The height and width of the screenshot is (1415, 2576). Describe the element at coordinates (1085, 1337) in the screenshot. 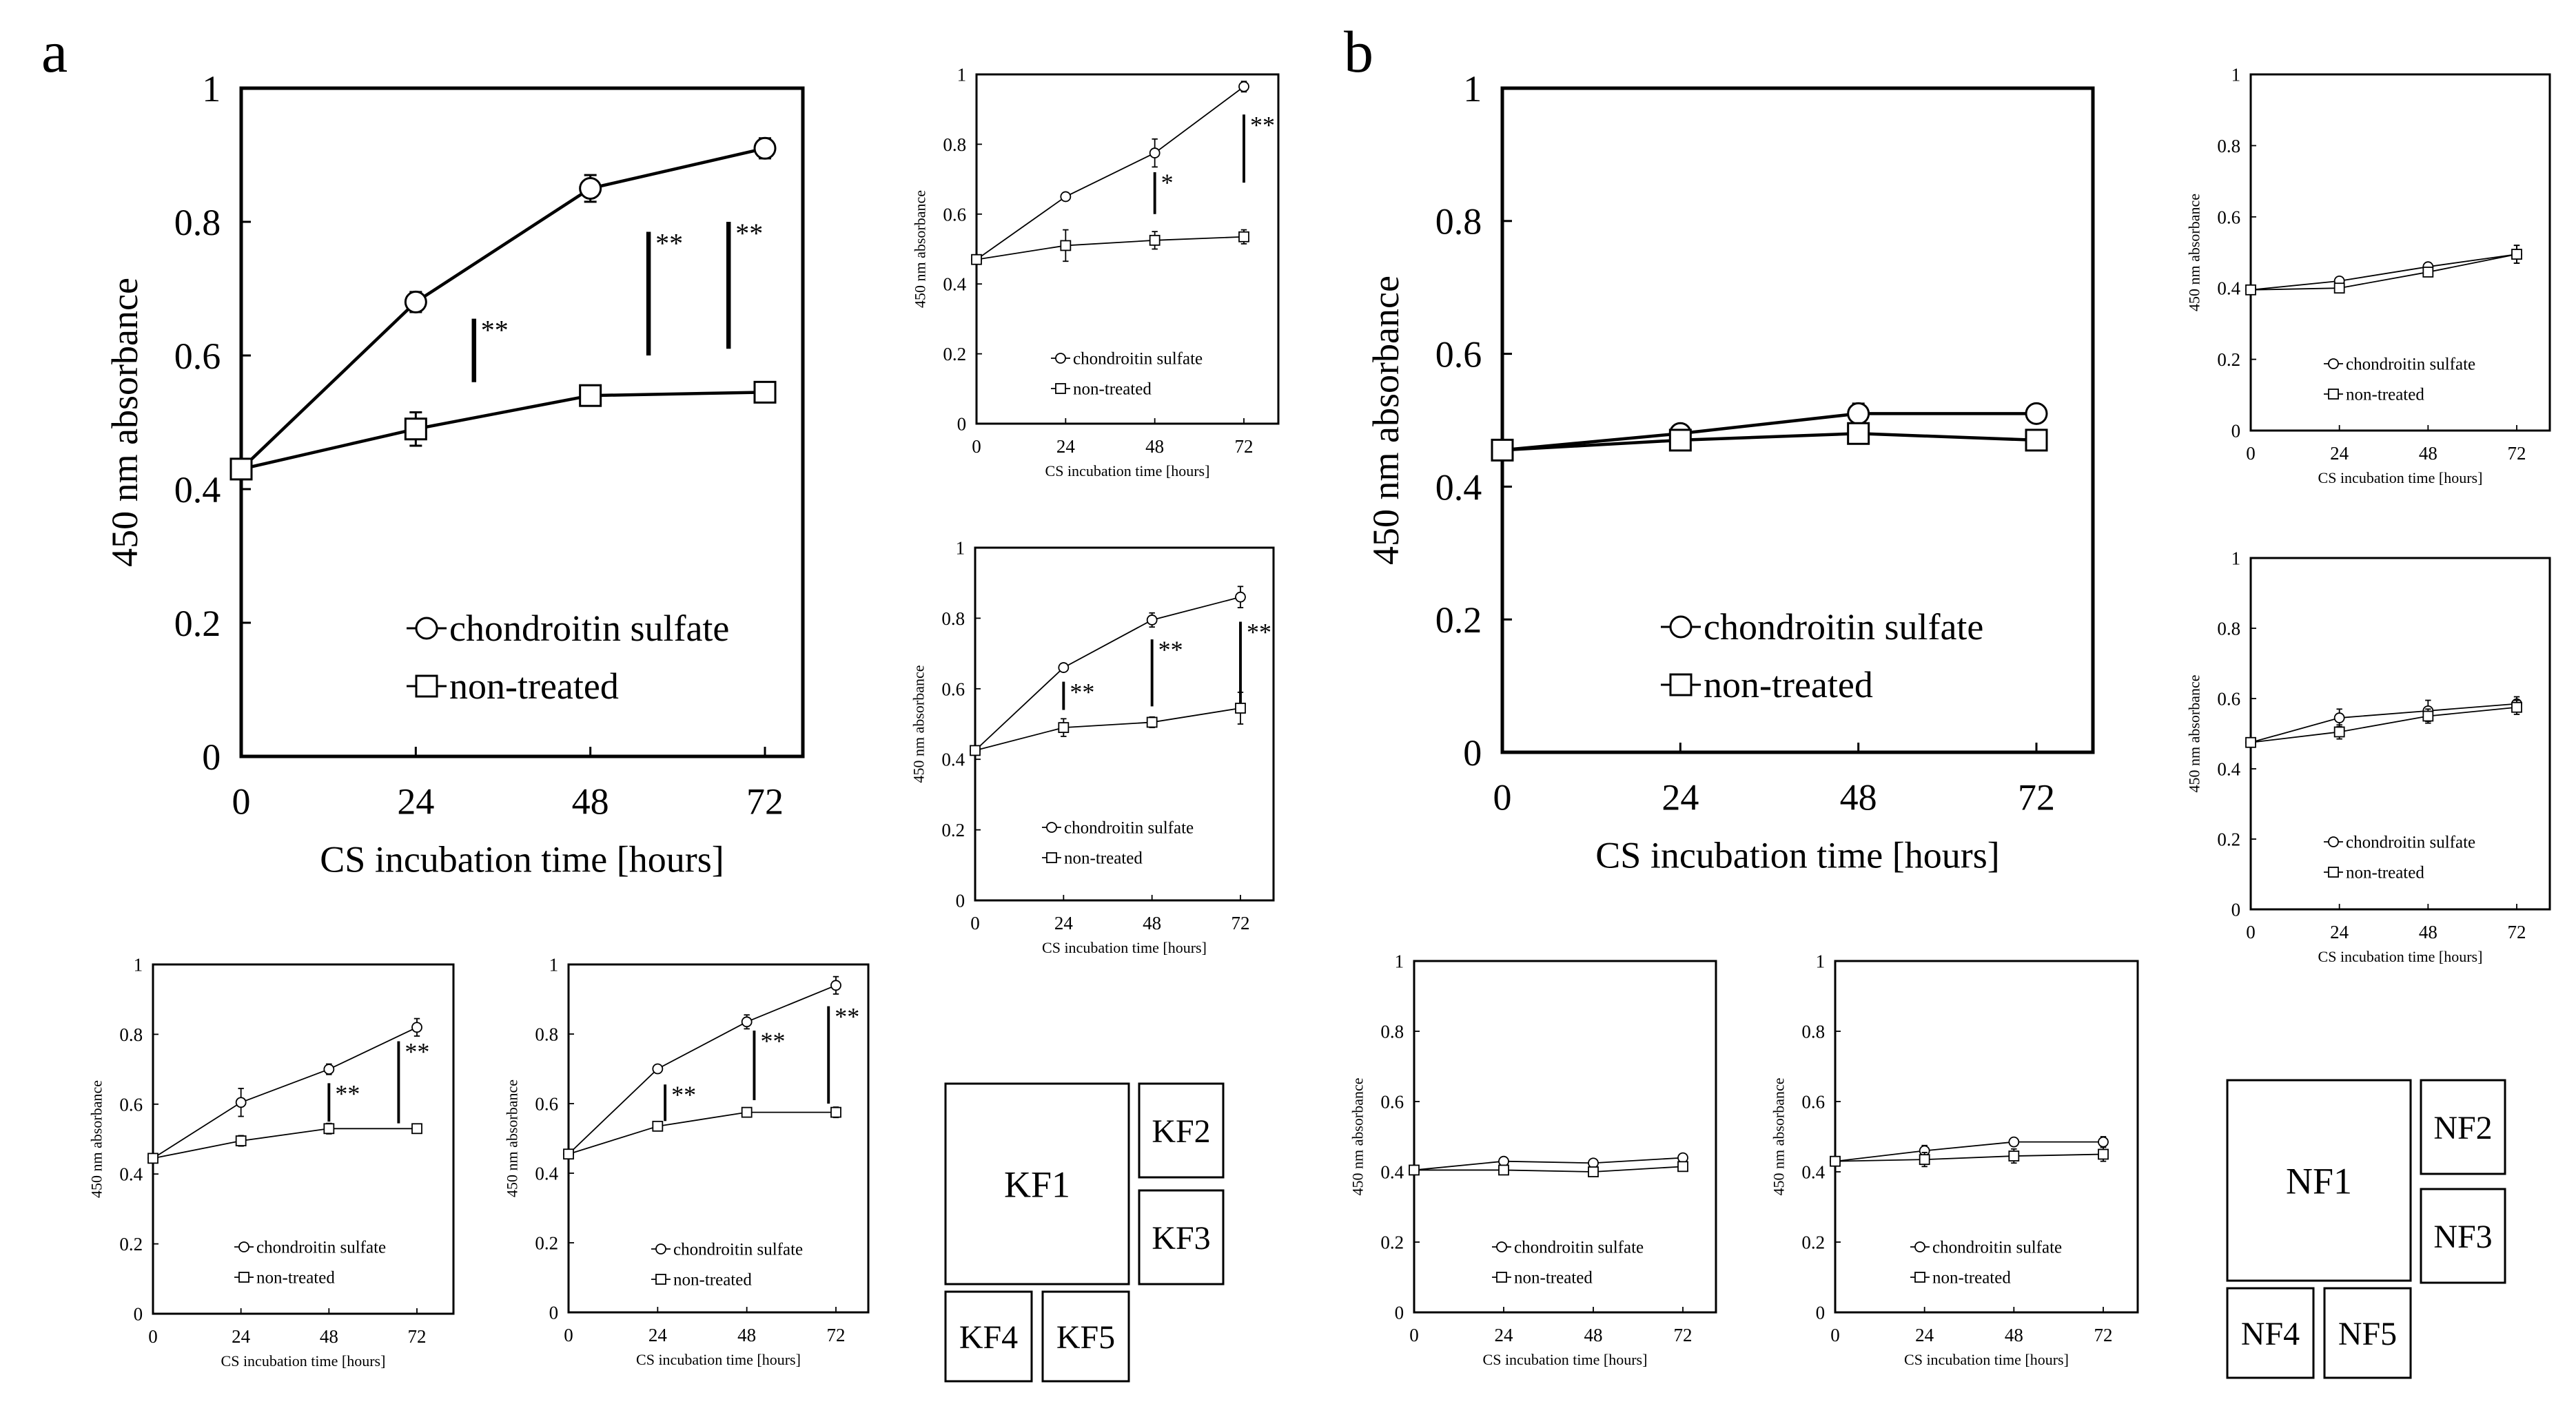

I see `layout-key-label: KF5` at that location.